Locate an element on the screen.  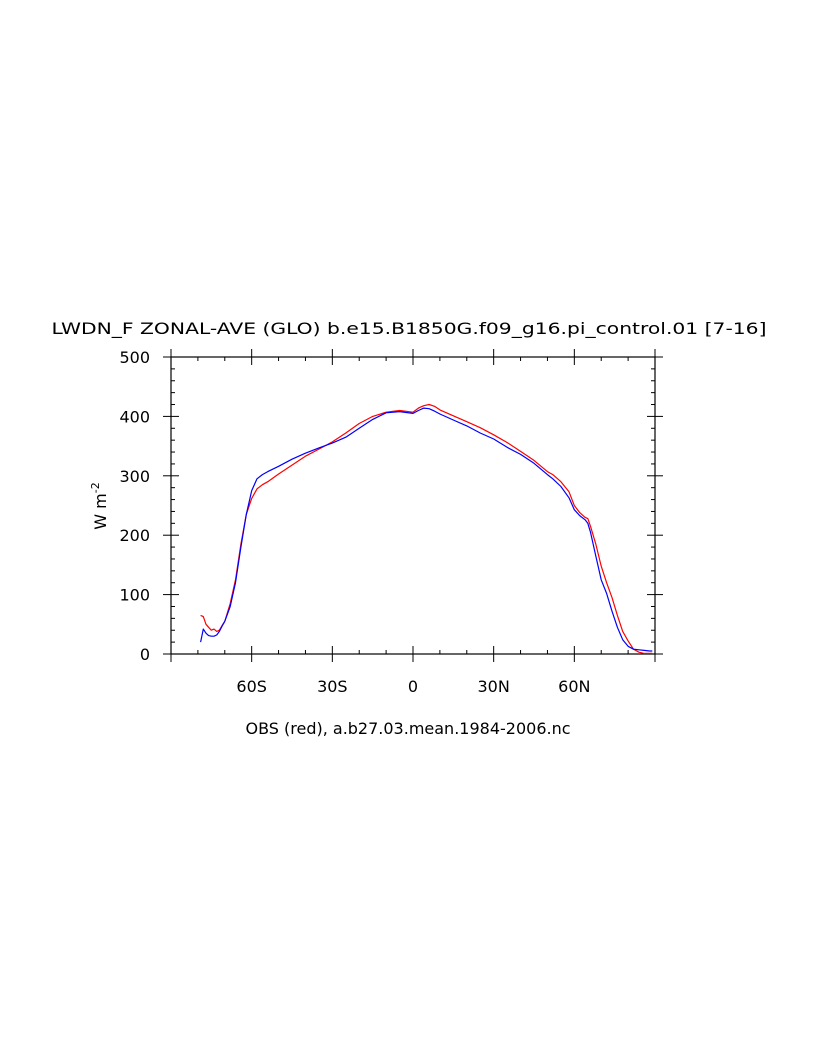
x-tick-label: 30S is located at coordinates (332, 686).